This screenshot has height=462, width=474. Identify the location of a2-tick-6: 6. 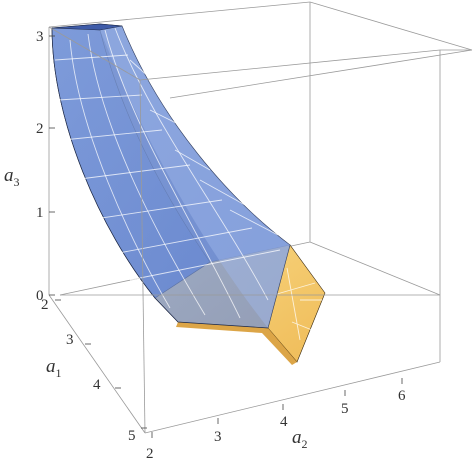
(402, 396).